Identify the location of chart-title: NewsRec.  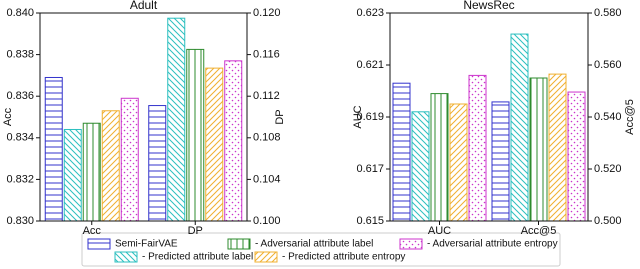
(488, 6).